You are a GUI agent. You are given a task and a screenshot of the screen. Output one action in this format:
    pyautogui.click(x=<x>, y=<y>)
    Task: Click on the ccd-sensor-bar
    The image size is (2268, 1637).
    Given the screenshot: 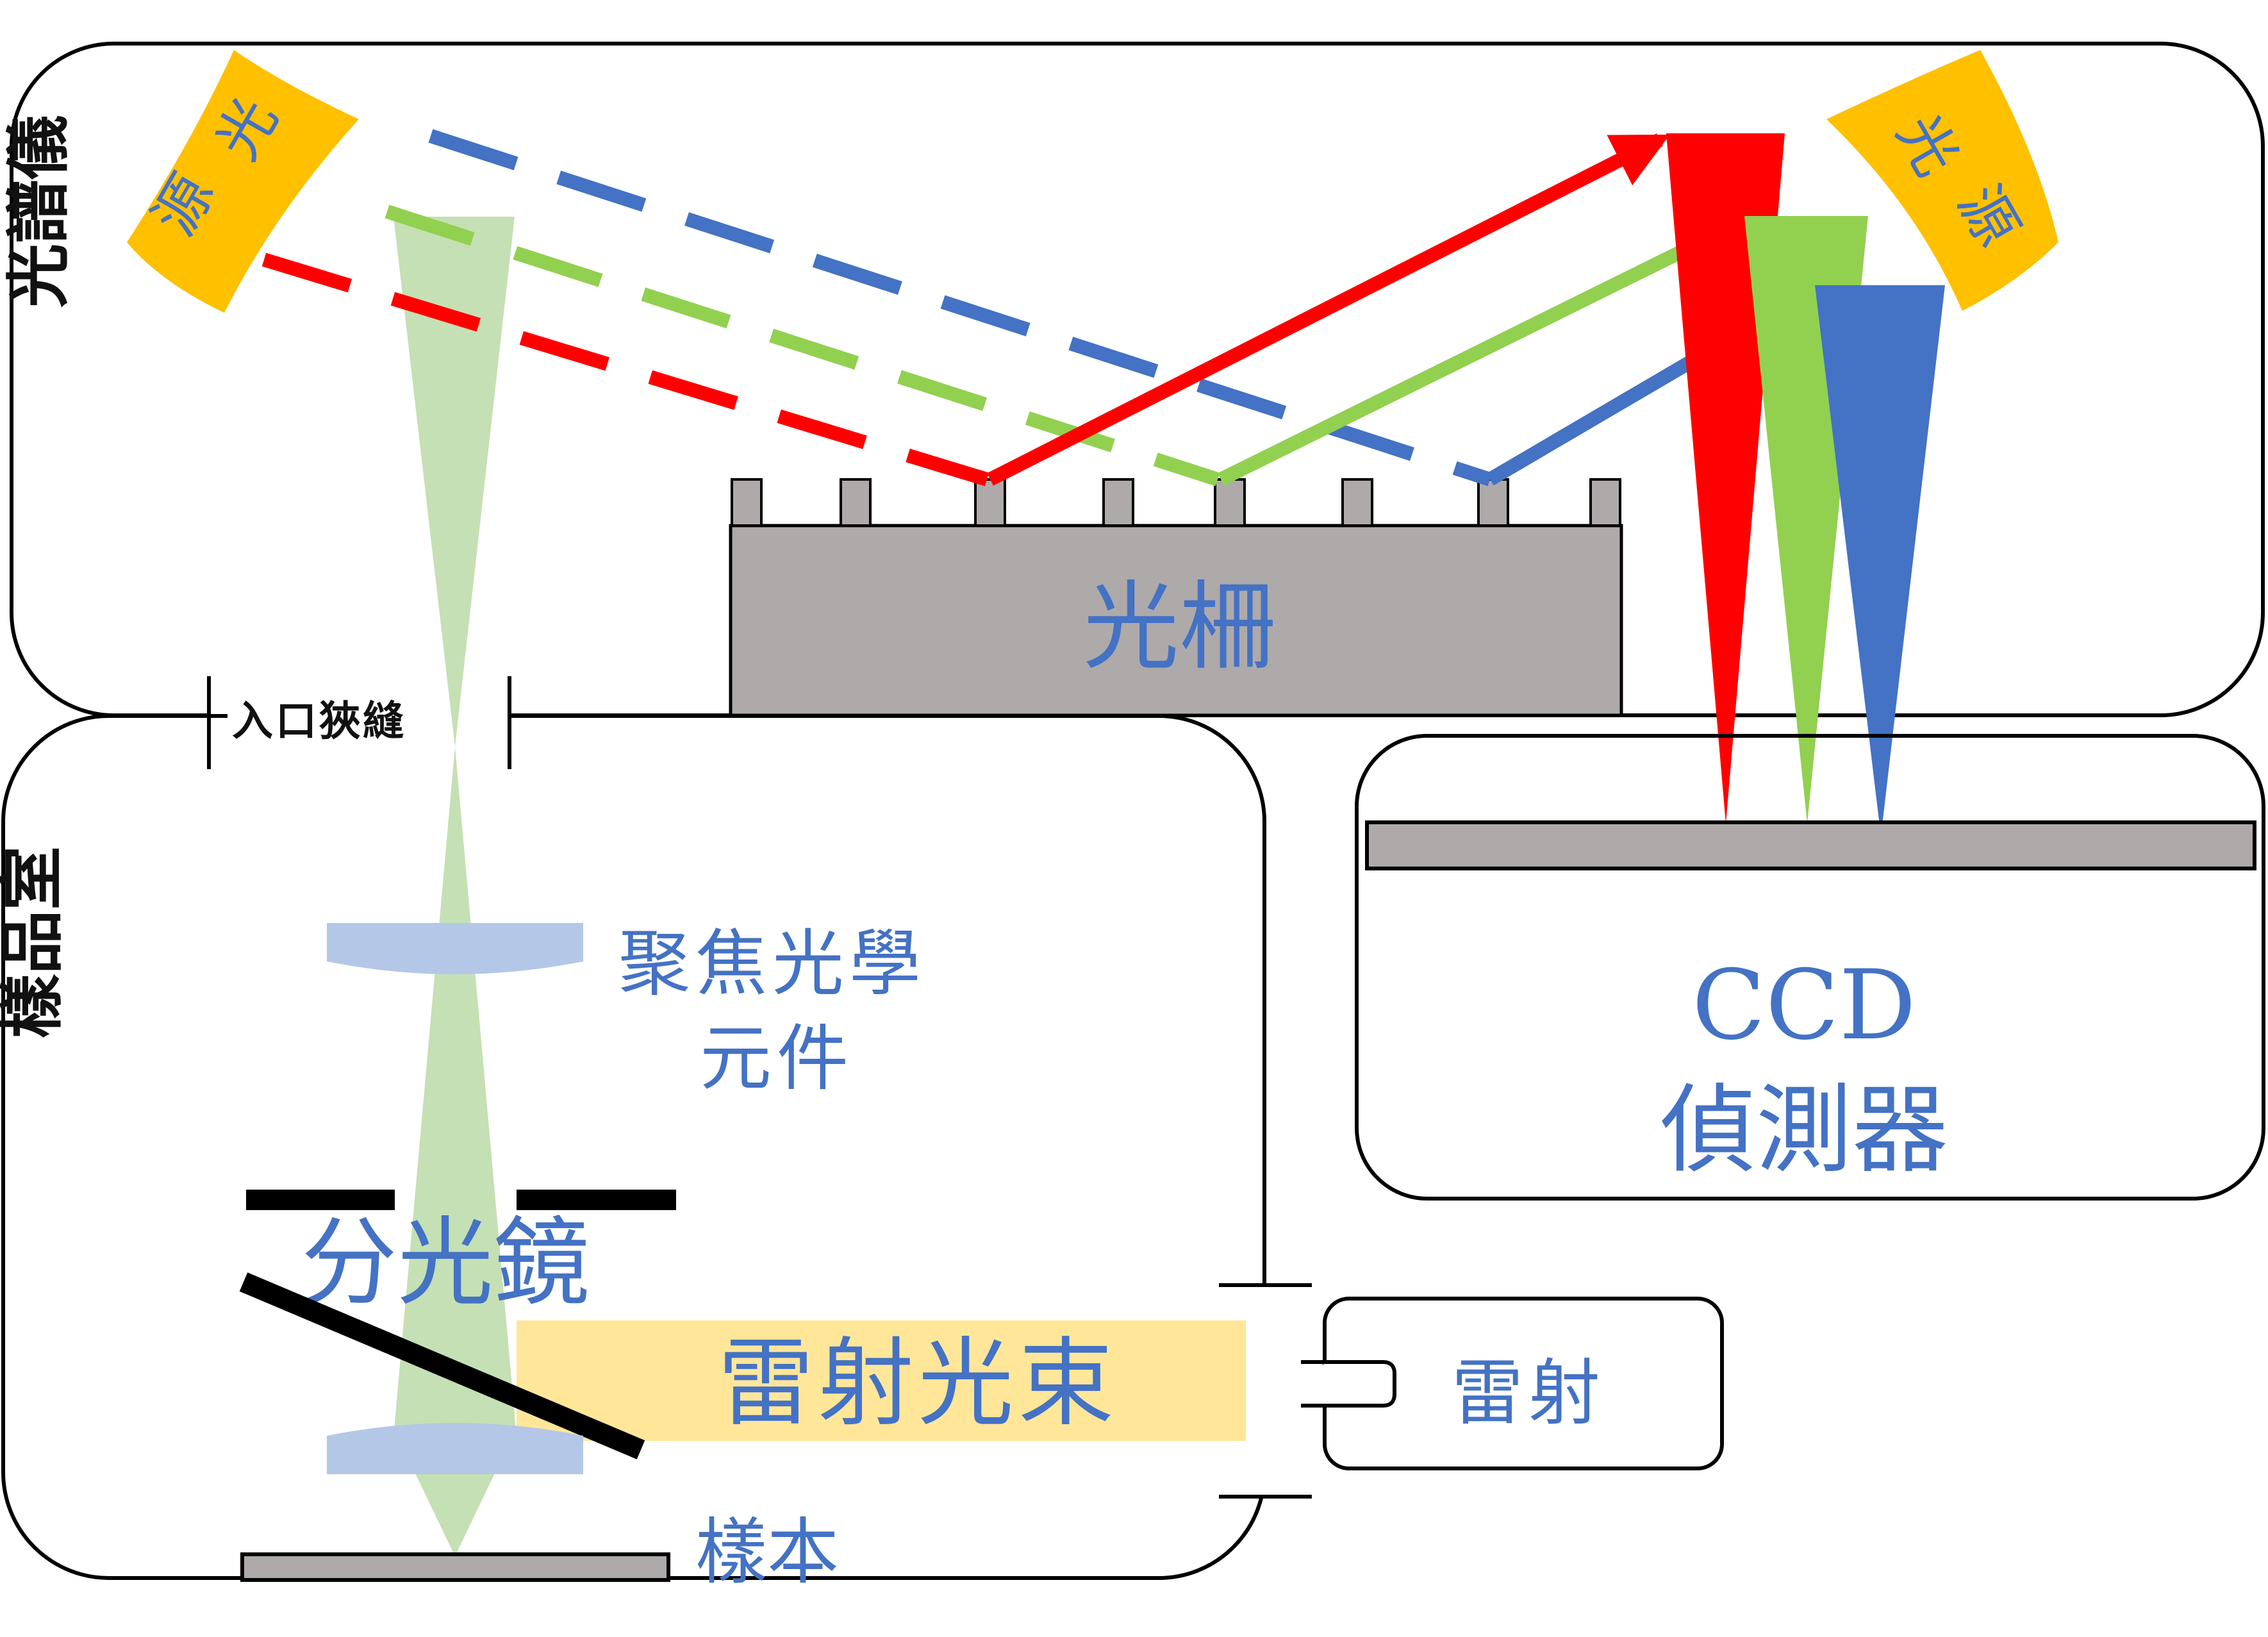 What is the action you would take?
    pyautogui.click(x=1811, y=845)
    